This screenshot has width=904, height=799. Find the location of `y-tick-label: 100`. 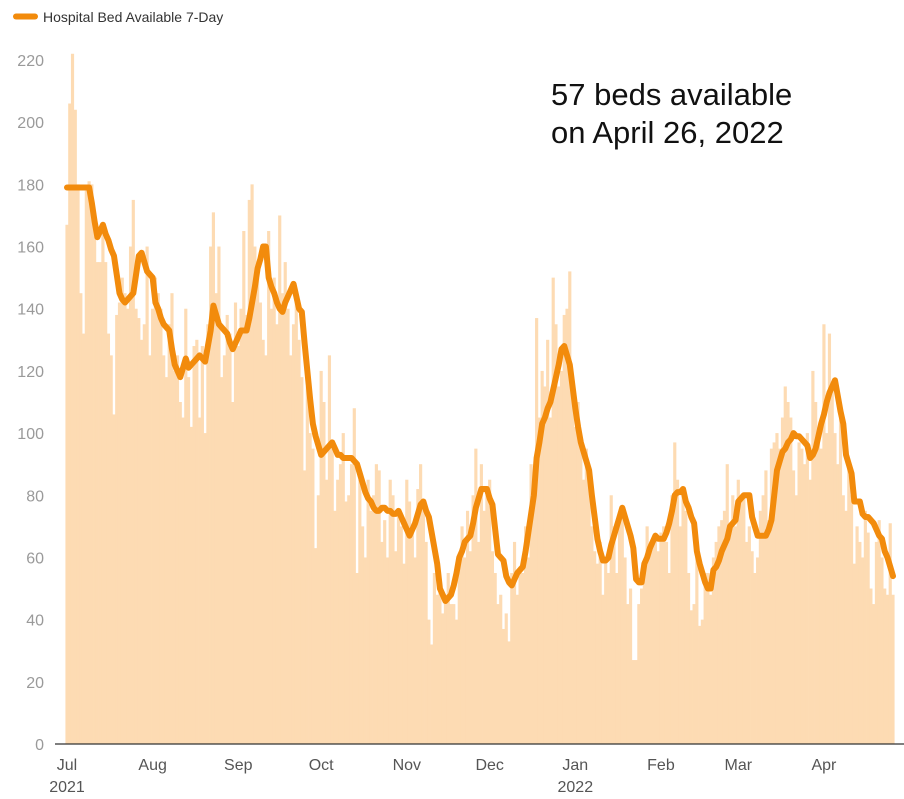

y-tick-label: 100 is located at coordinates (30, 434).